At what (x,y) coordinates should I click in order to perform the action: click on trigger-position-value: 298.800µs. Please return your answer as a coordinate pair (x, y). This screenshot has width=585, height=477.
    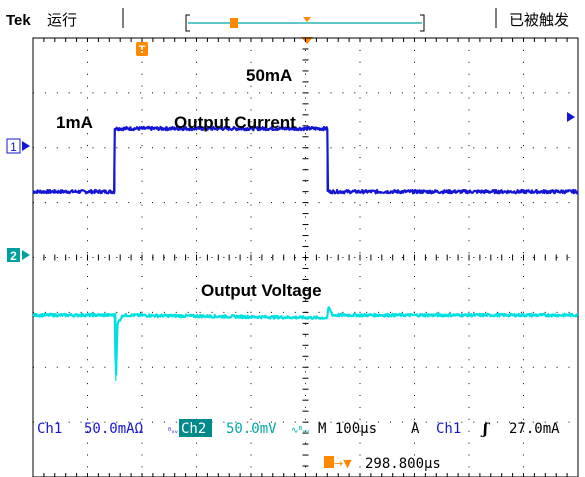
    Looking at the image, I should click on (403, 464).